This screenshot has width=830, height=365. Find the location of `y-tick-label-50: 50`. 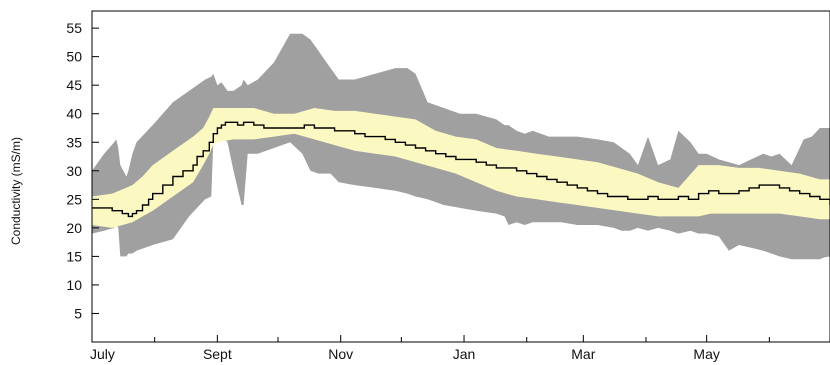

y-tick-label-50: 50 is located at coordinates (74, 57).